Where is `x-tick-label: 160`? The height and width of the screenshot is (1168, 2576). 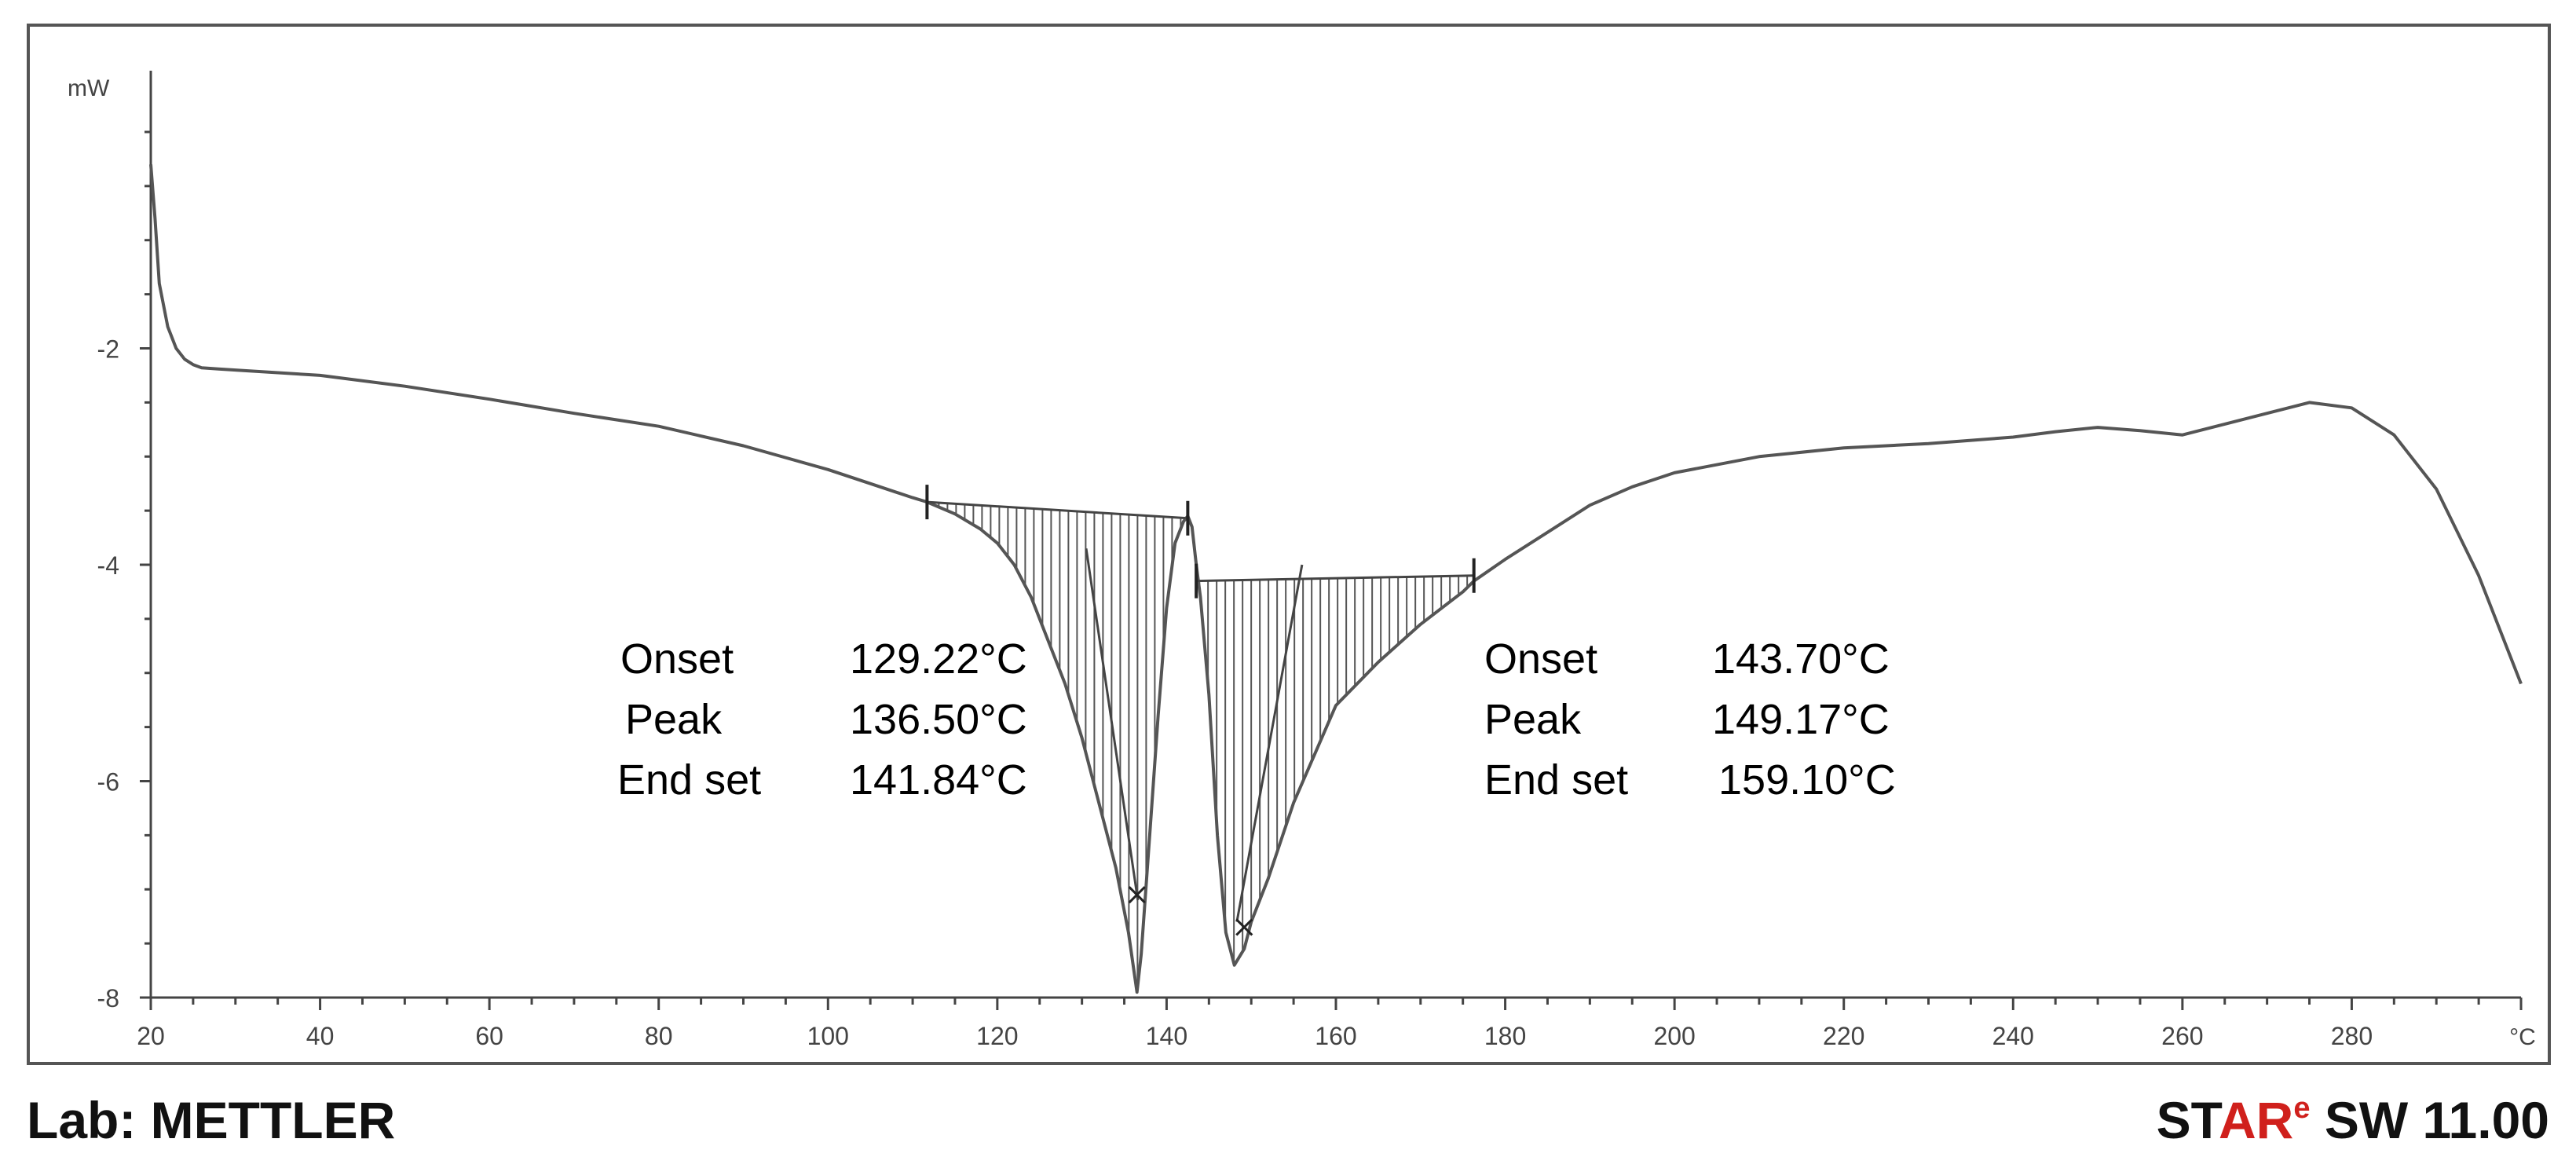 x-tick-label: 160 is located at coordinates (1336, 1036).